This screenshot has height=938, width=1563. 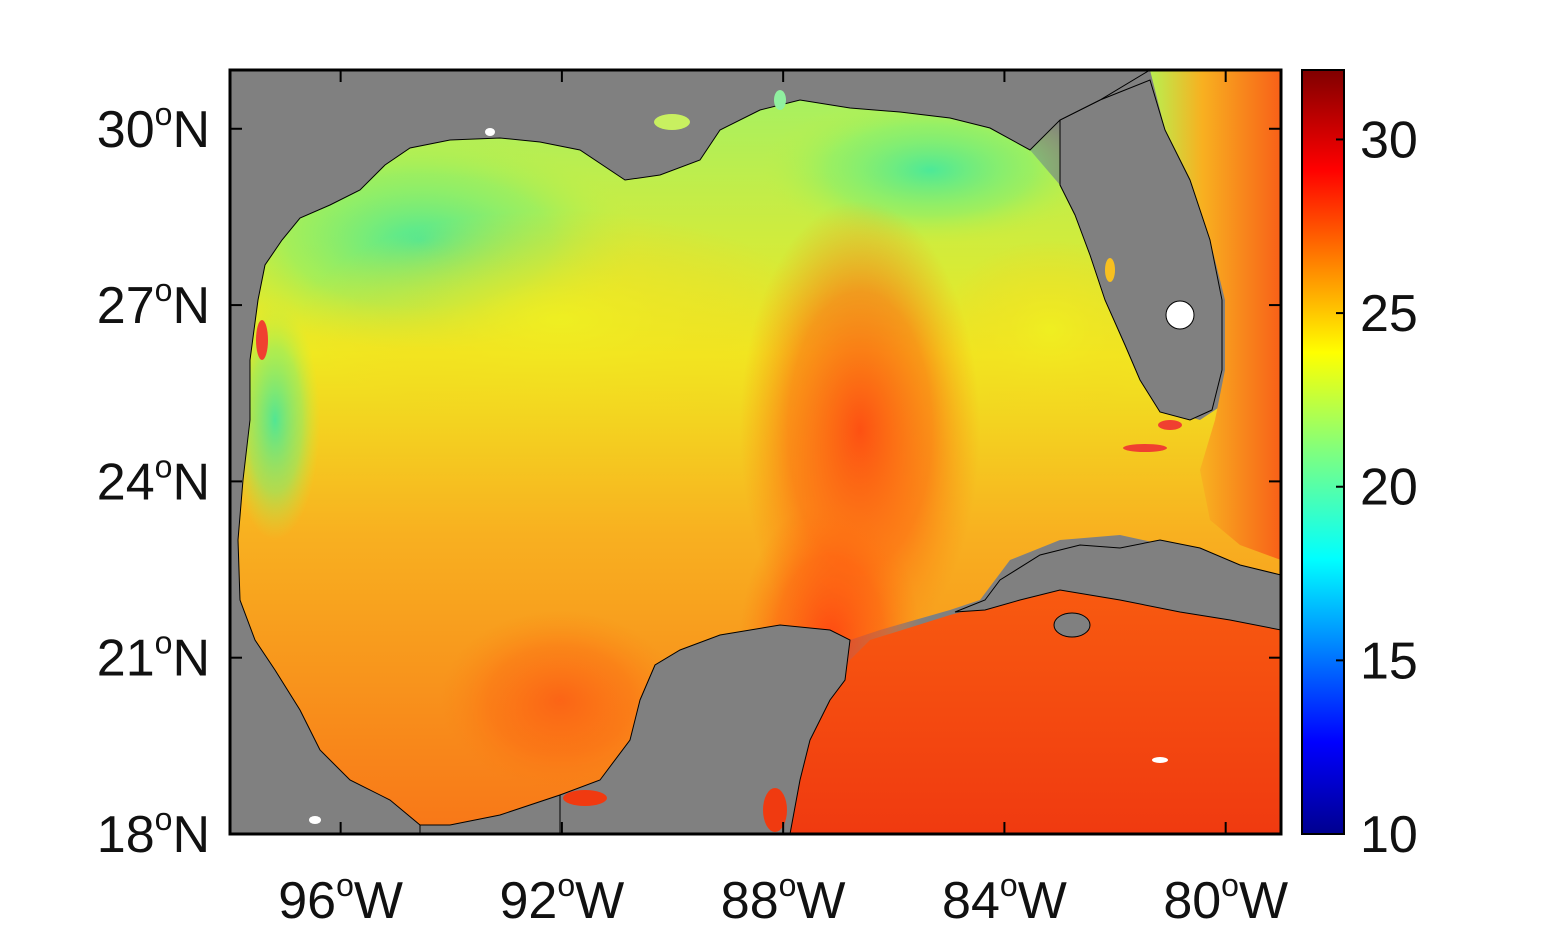 I want to click on colorbar-frame, so click(x=1323, y=452).